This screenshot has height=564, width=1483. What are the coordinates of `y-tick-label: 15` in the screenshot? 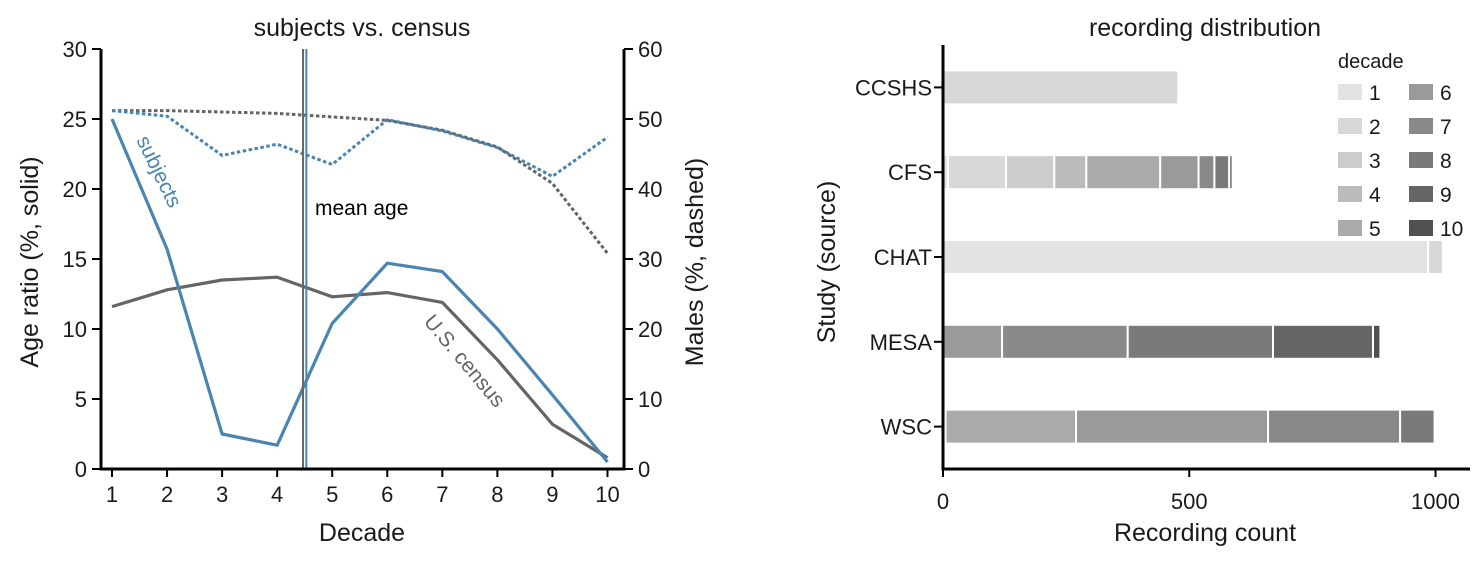 It's located at (75, 259).